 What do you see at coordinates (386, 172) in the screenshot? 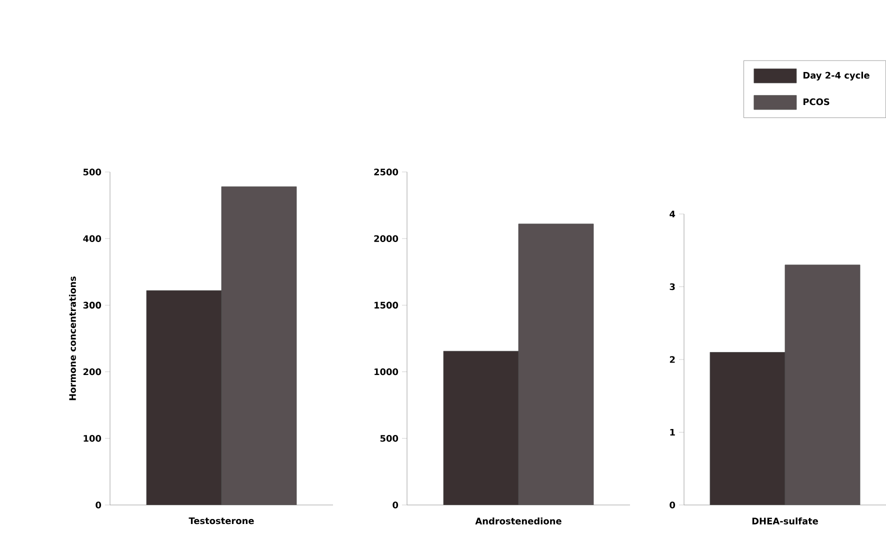
I see `y-tick-label: 2500` at bounding box center [386, 172].